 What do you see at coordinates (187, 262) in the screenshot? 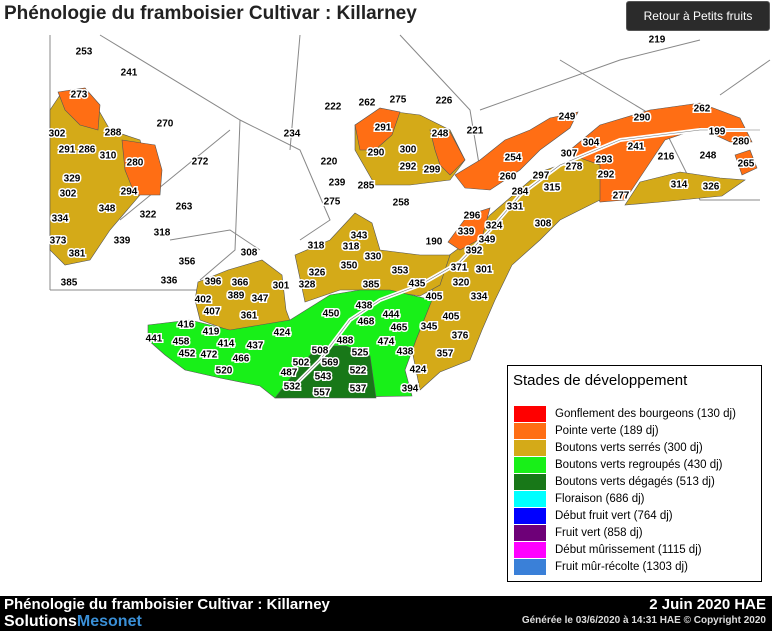
I see `station-value: 356` at bounding box center [187, 262].